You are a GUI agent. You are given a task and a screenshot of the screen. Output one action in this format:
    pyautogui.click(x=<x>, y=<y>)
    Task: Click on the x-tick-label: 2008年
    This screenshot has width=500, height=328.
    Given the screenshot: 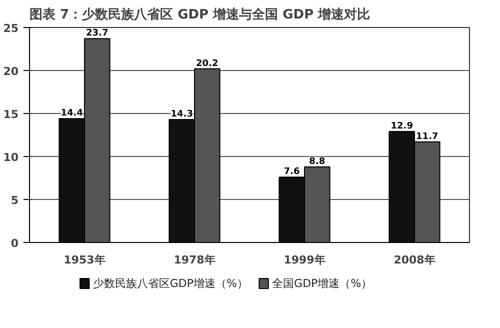 What is the action you would take?
    pyautogui.click(x=415, y=260)
    